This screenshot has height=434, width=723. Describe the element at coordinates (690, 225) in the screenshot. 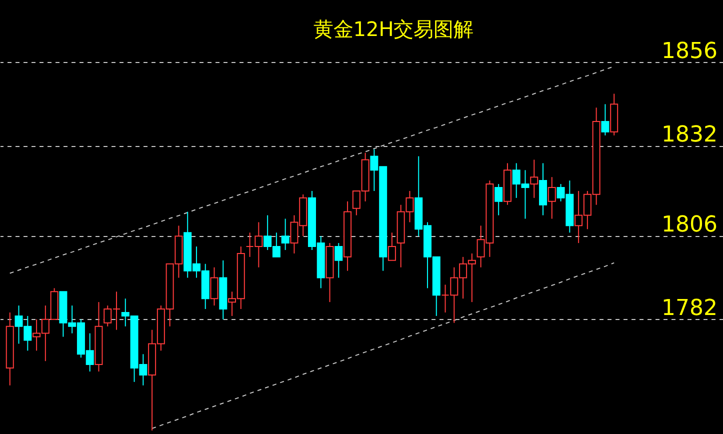

I see `y-tick-label: 1806` at that location.